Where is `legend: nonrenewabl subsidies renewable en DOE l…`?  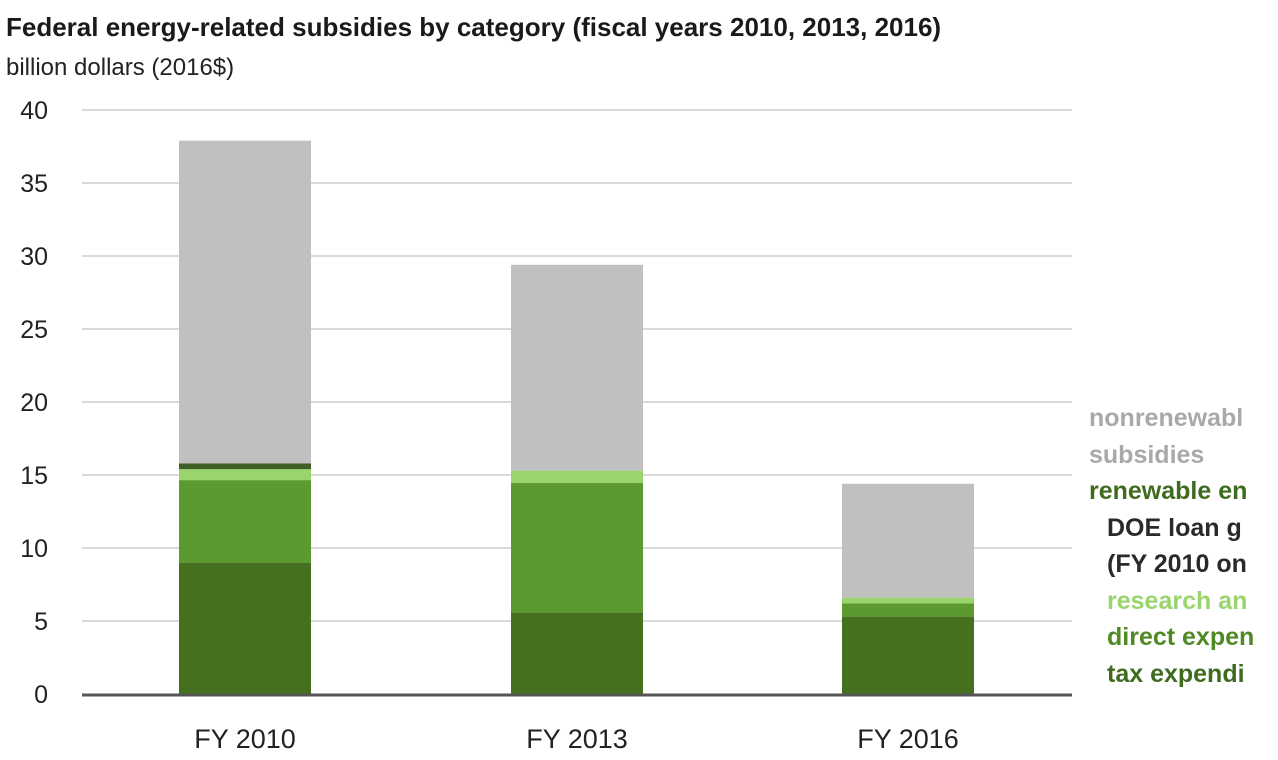
legend: nonrenewabl subsidies renewable en DOE l… is located at coordinates (1183, 546).